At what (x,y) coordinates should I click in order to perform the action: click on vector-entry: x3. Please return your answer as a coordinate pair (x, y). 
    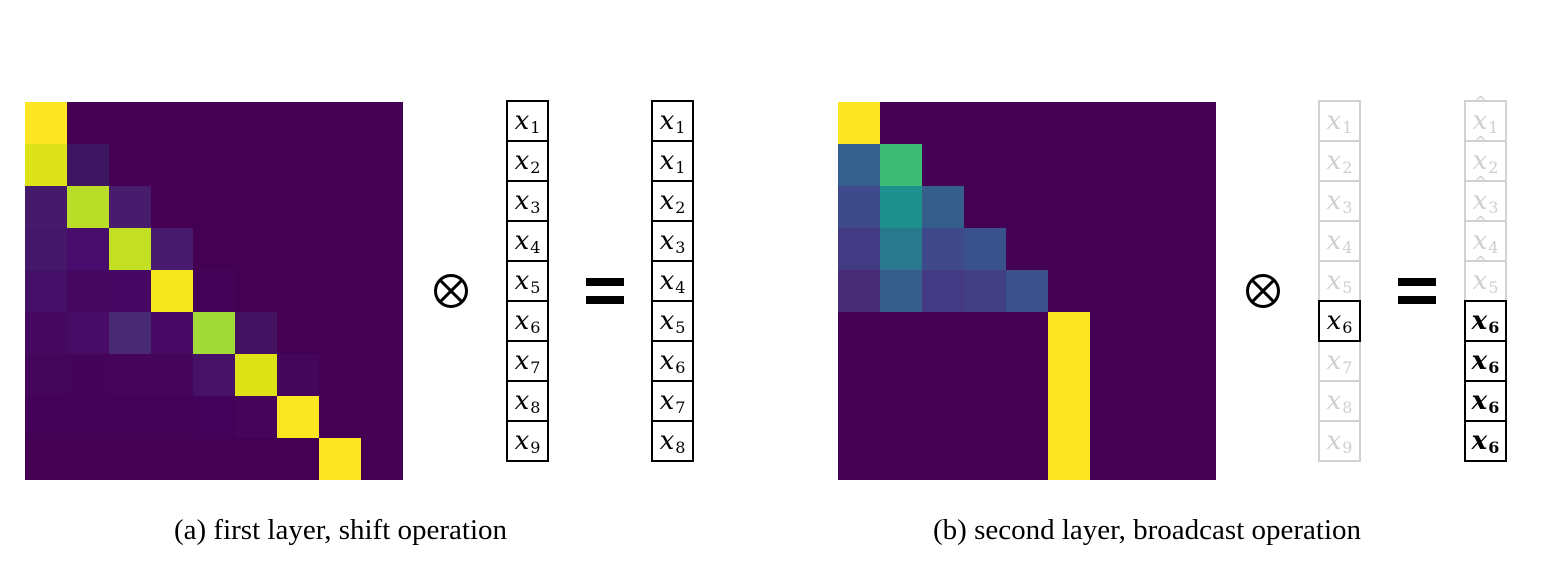
    Looking at the image, I should click on (1485, 198).